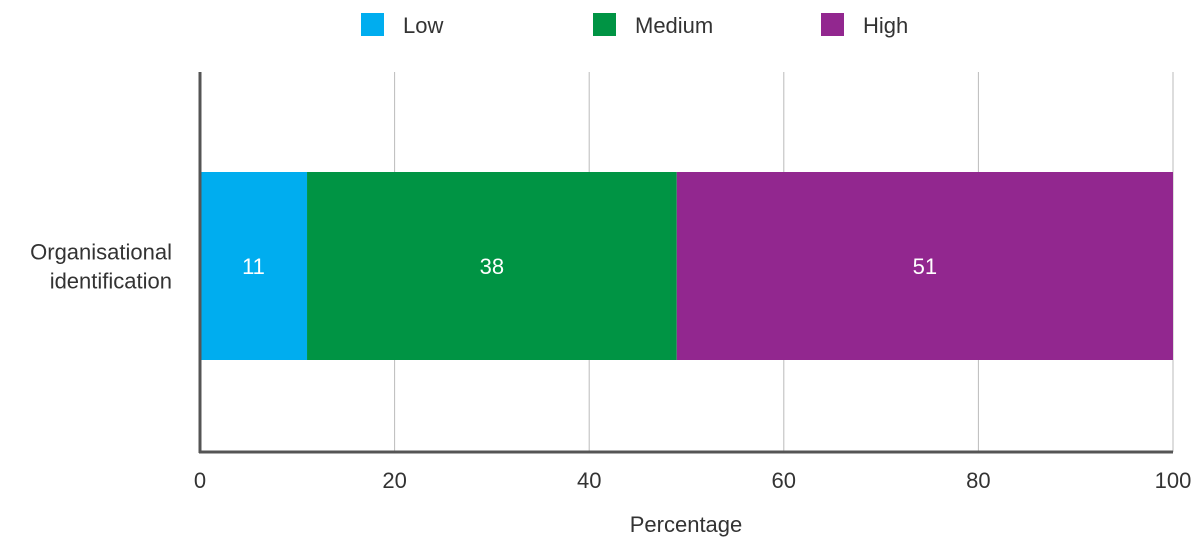  What do you see at coordinates (111, 281) in the screenshot?
I see `category-label-line-2: identification` at bounding box center [111, 281].